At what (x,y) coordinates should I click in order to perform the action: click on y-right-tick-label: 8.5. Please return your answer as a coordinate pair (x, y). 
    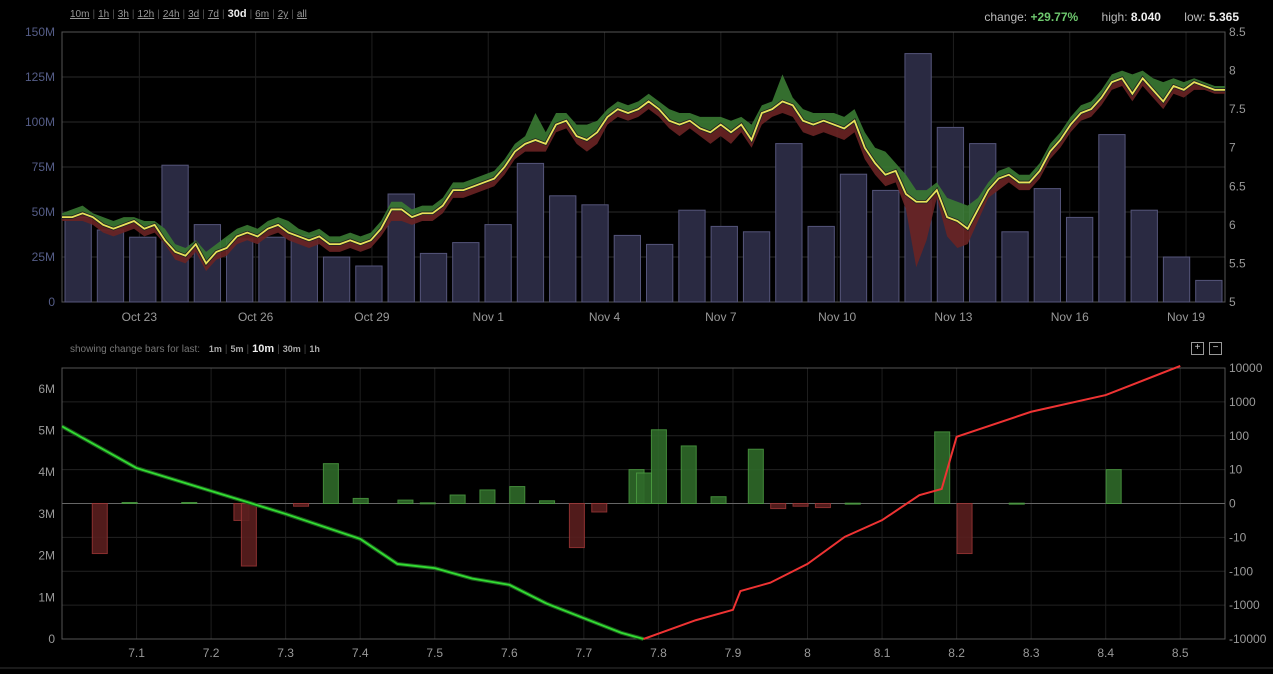
    Looking at the image, I should click on (1237, 32).